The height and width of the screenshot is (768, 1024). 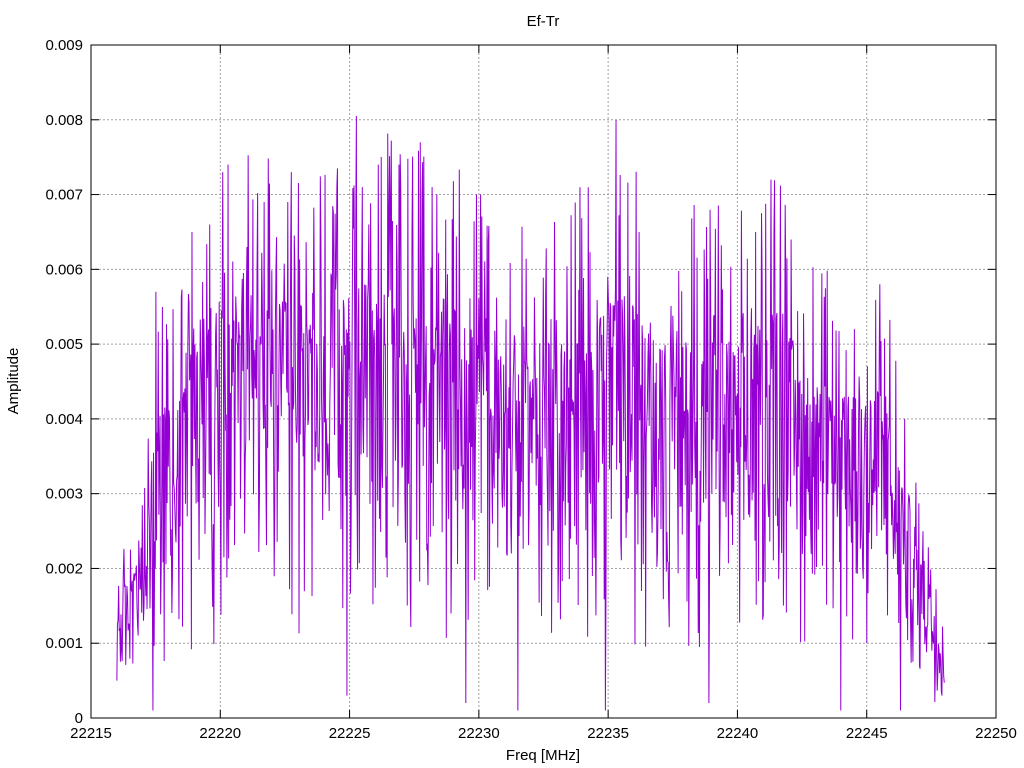 I want to click on y-tick-label: 0.006, so click(x=64, y=269).